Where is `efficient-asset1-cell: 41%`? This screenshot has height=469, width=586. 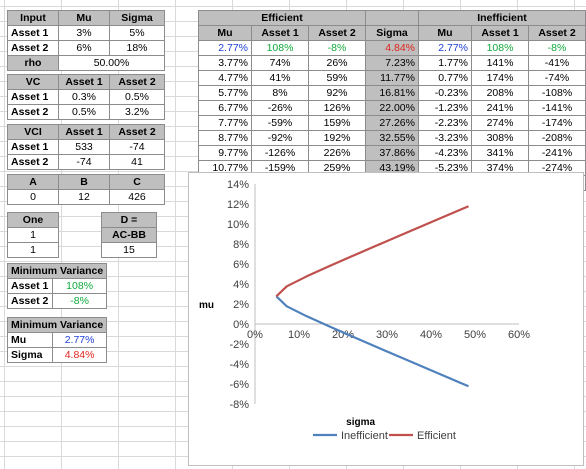 efficient-asset1-cell: 41% is located at coordinates (280, 78).